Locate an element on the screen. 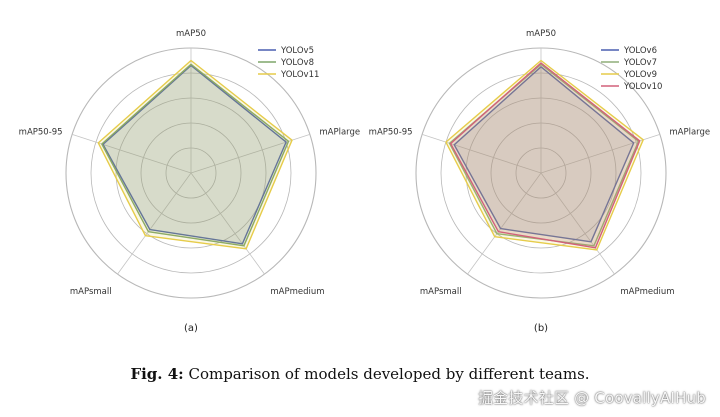 The image size is (720, 417). legend-label-yolov7: YOLOv7 is located at coordinates (640, 63).